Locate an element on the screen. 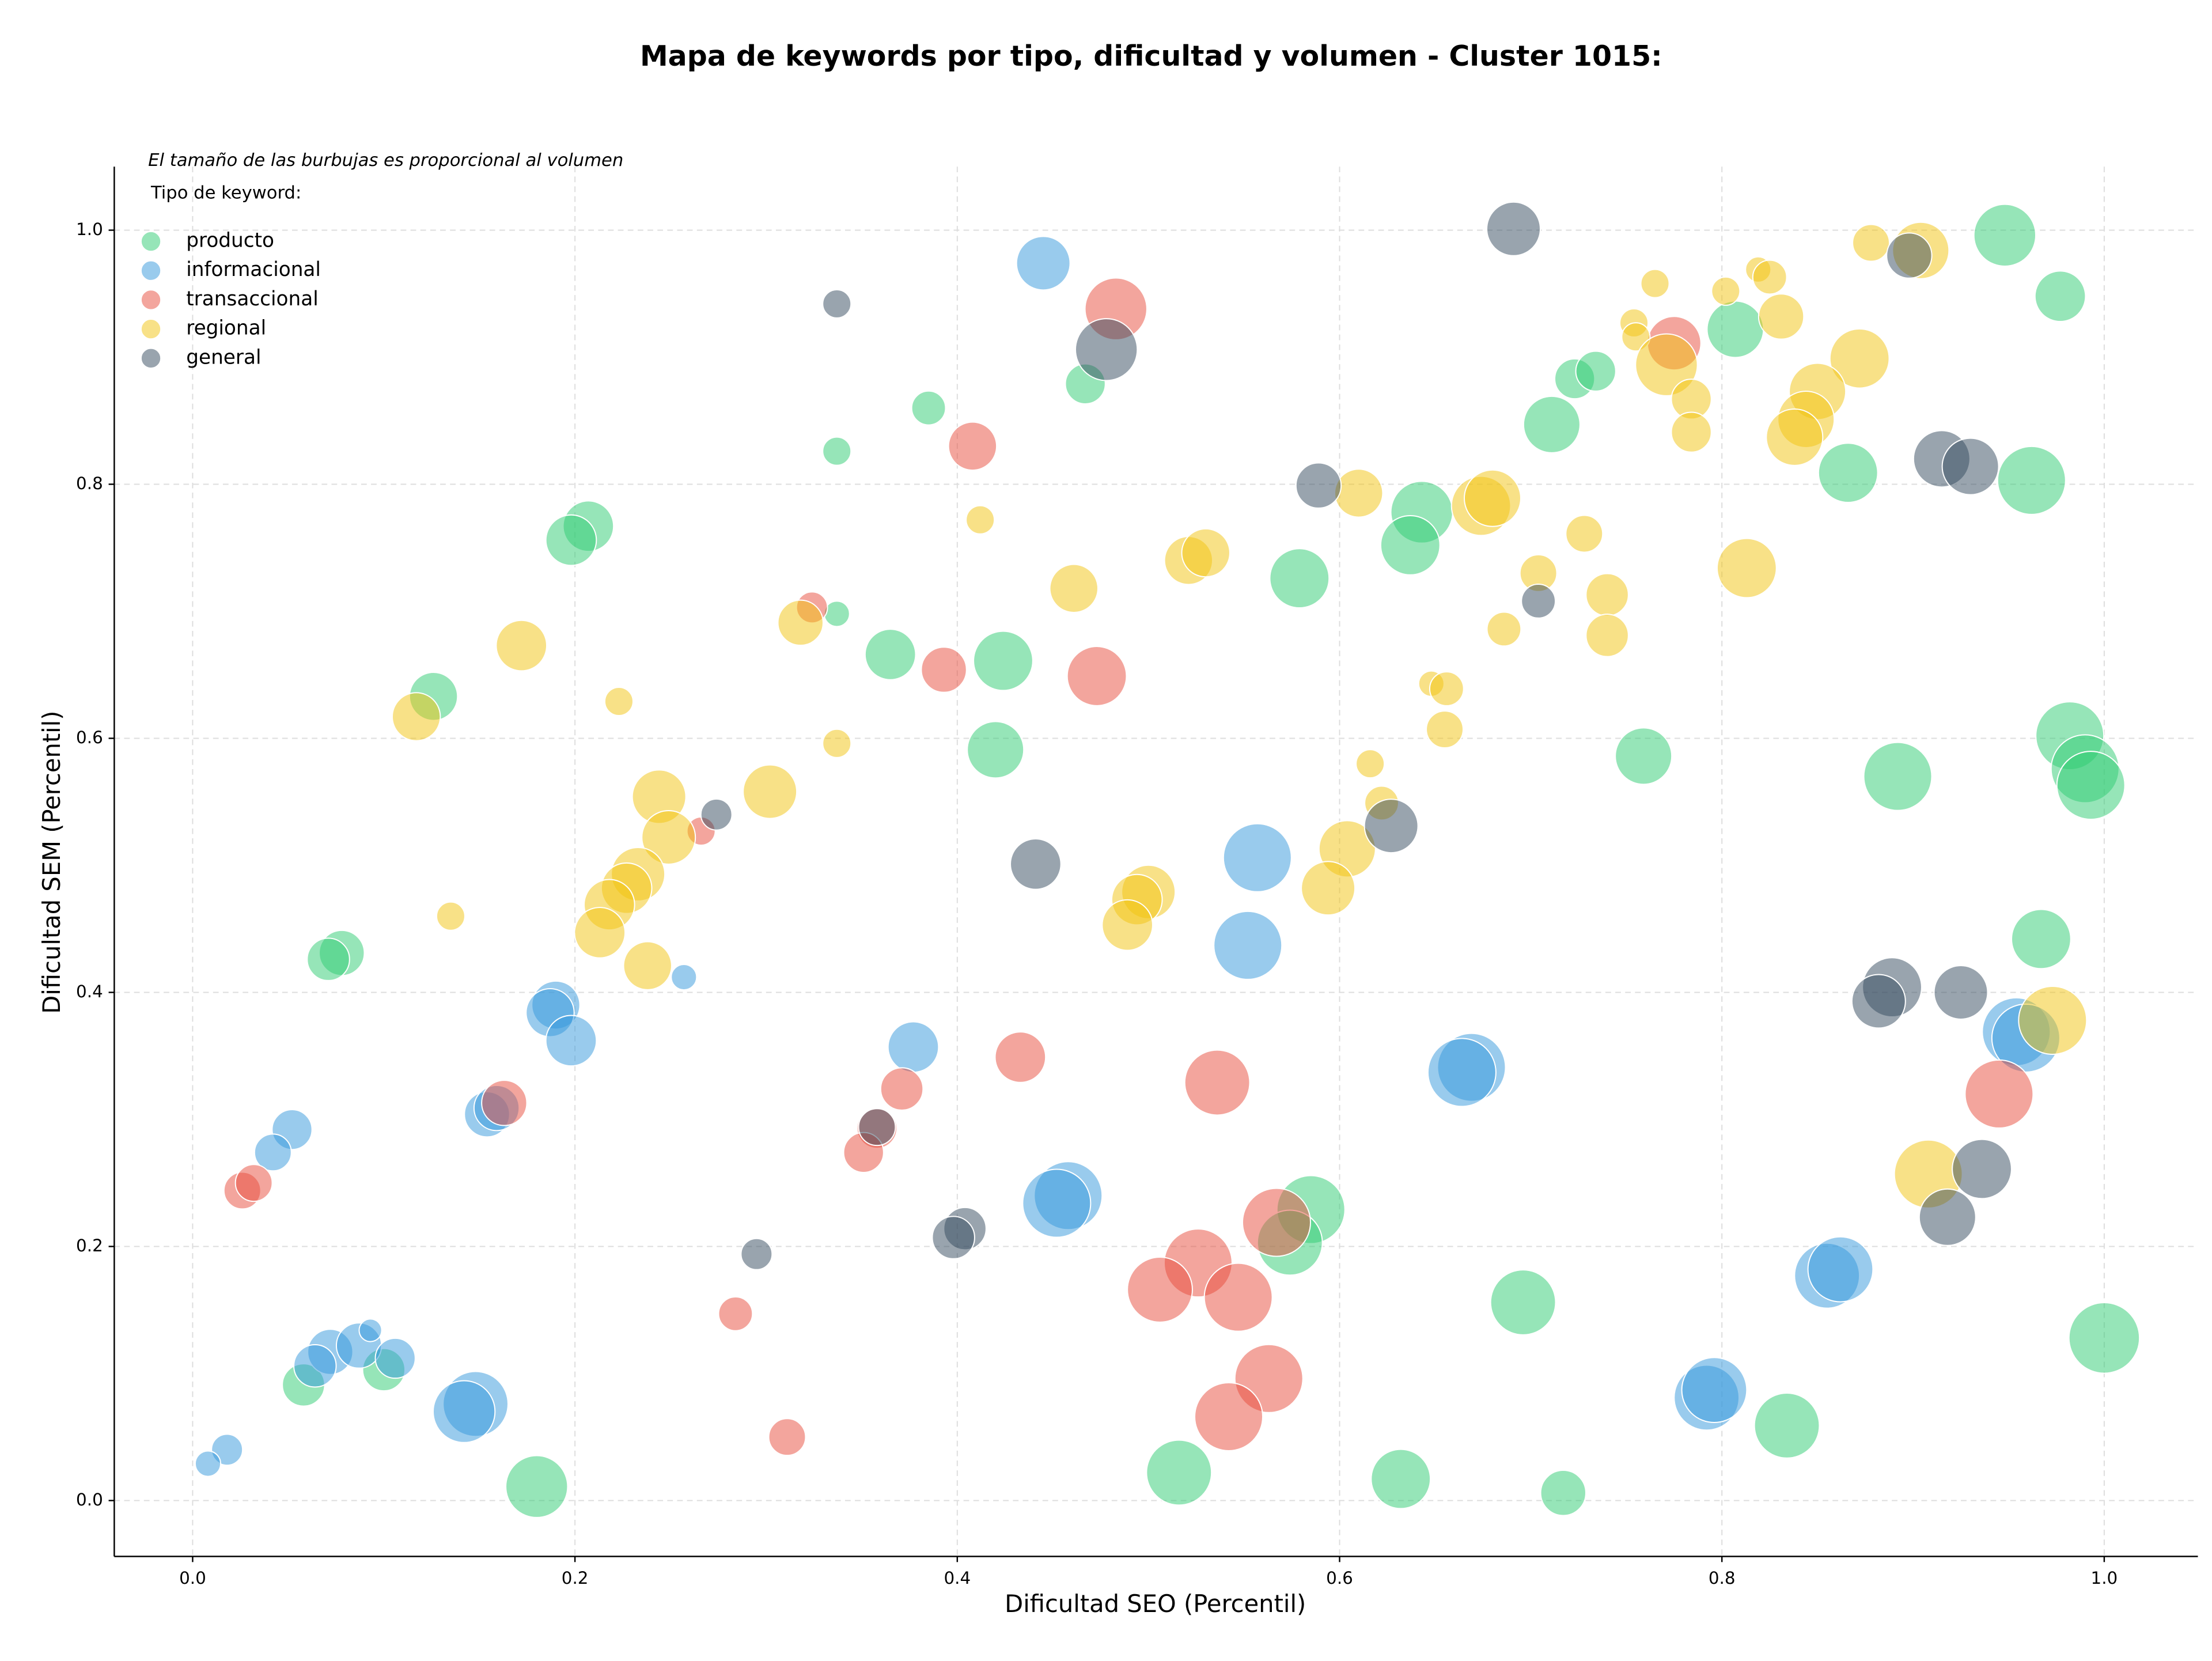 The image size is (2212, 1661). y-tick-label: 1.0 is located at coordinates (89, 229).